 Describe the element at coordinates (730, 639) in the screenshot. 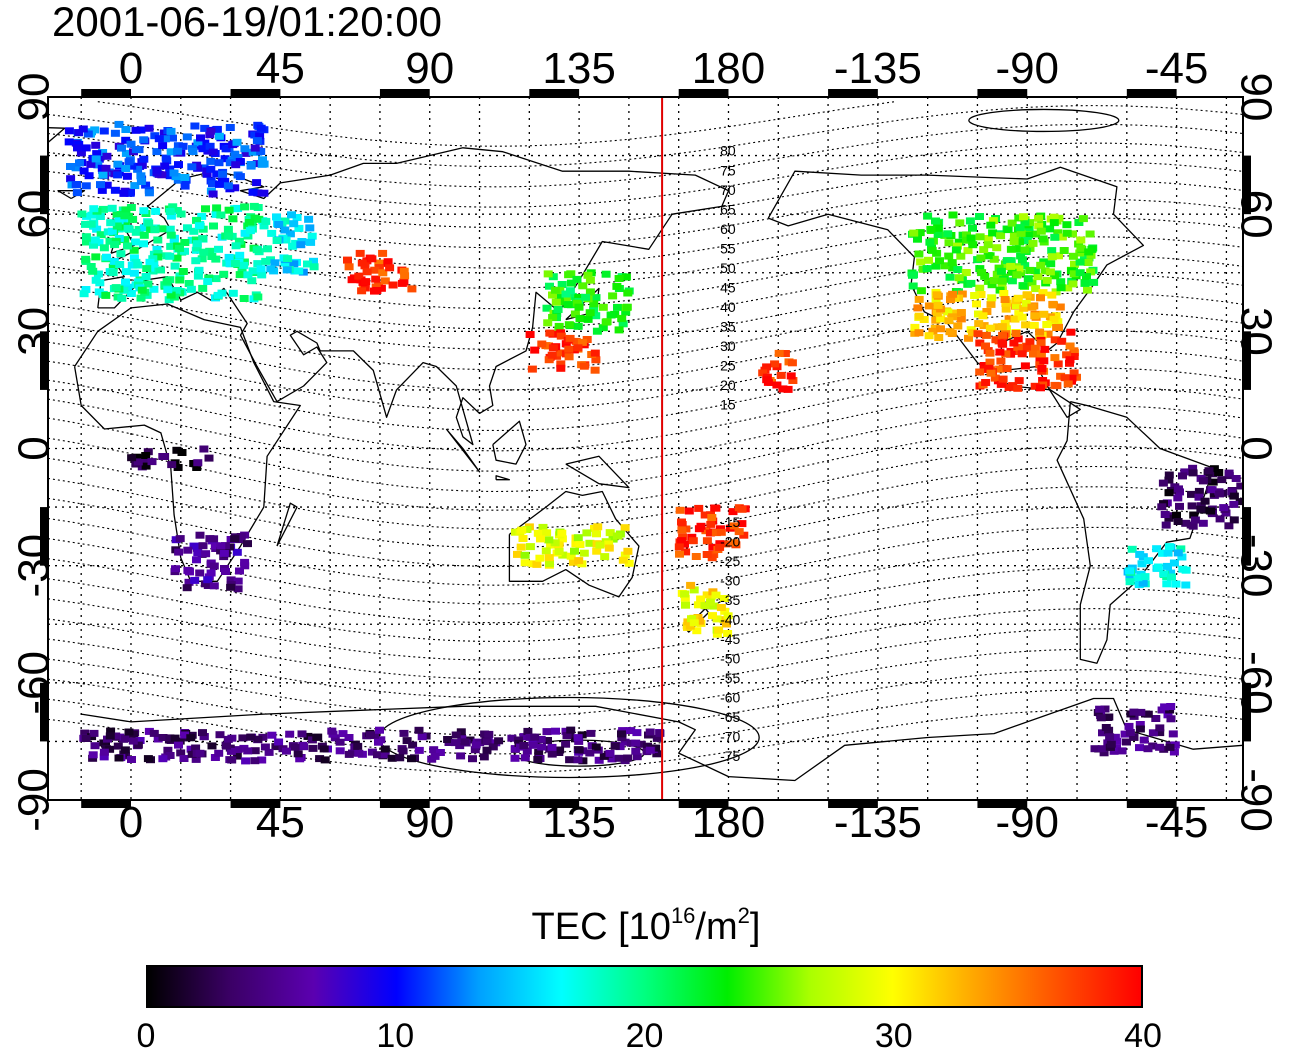

I see `magnetic-latitude-label: -45` at that location.